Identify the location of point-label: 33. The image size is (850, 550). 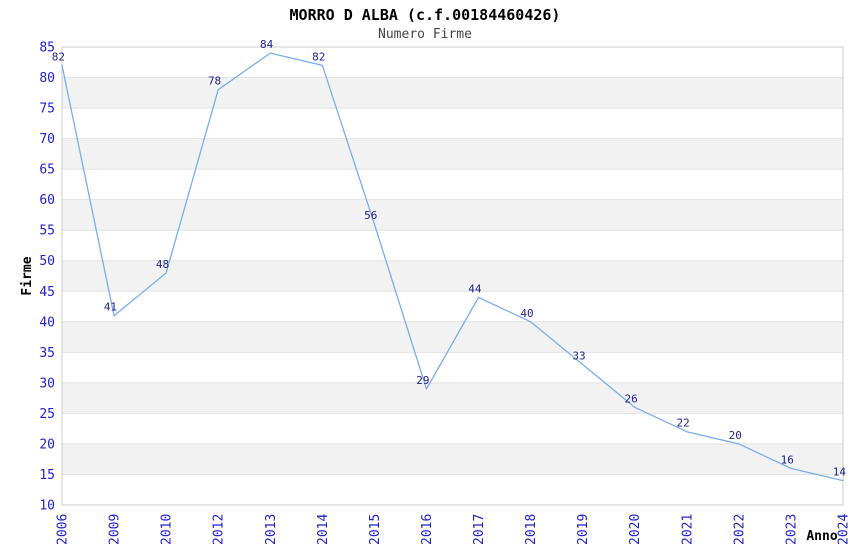
(578, 356).